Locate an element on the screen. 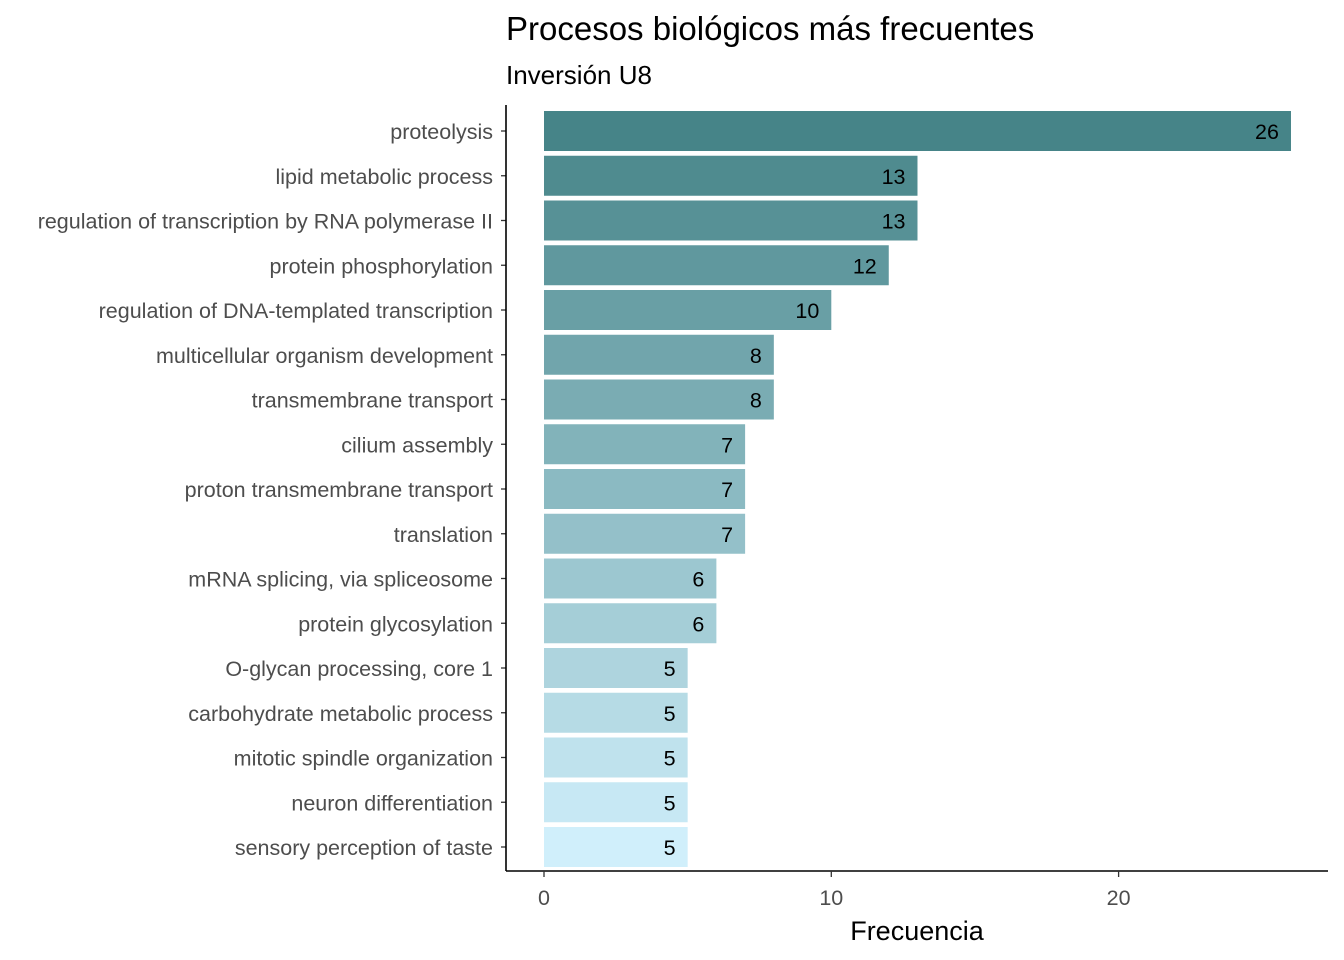  category-label: O-glycan processing, core 1 is located at coordinates (359, 669).